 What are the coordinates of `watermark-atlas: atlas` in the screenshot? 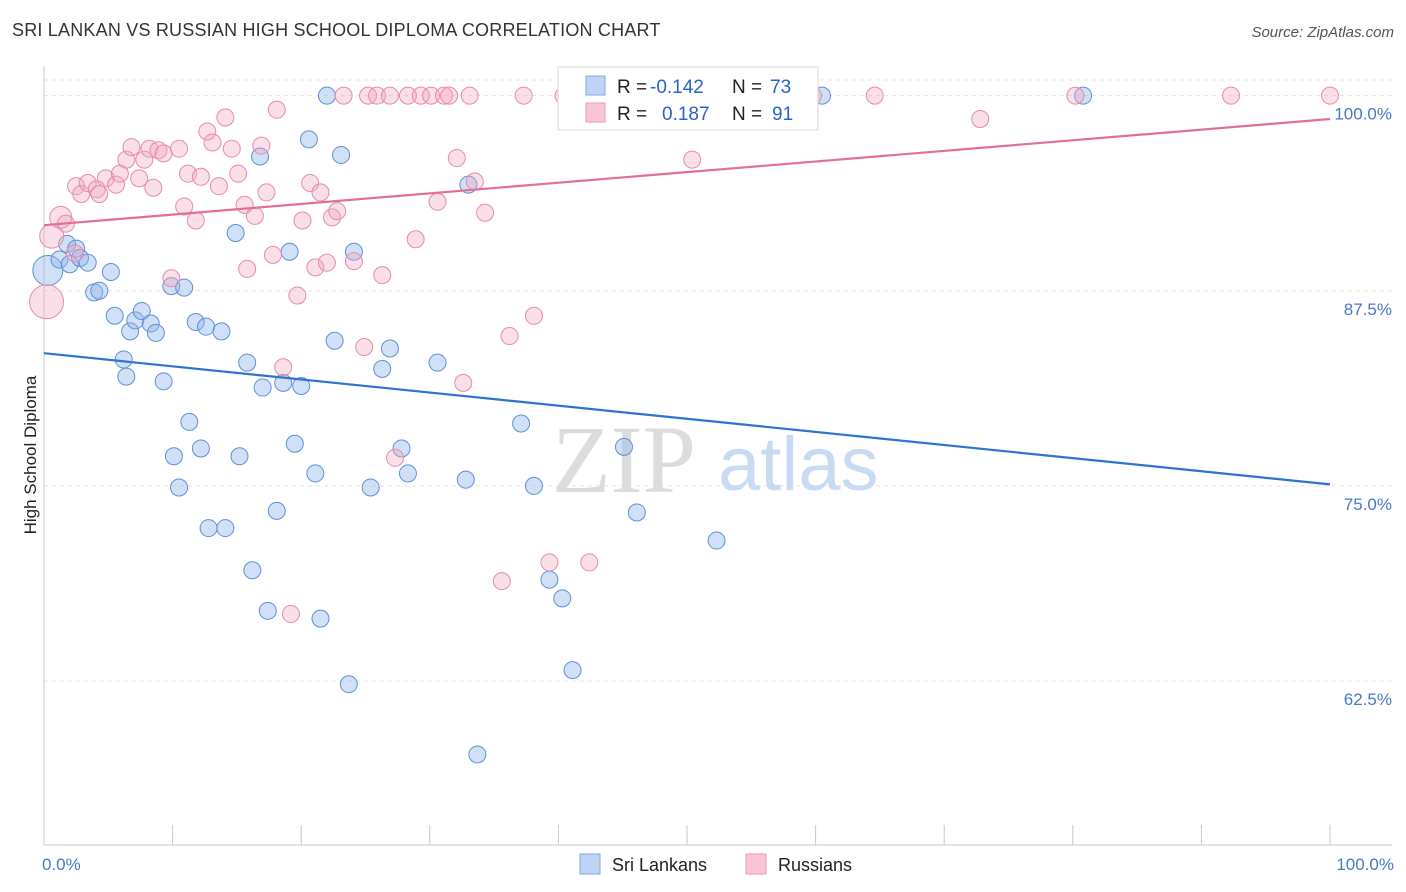 It's located at (798, 464).